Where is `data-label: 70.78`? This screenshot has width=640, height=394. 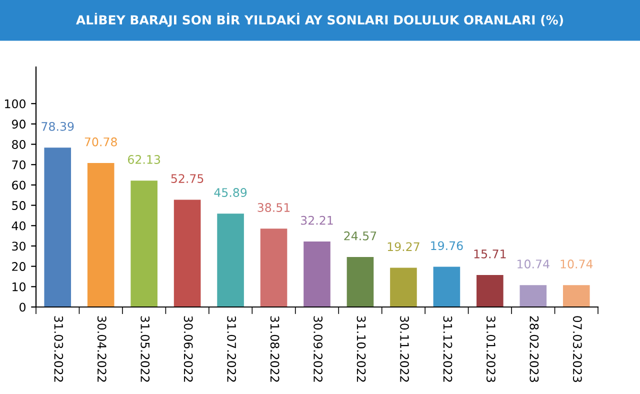
data-label: 70.78 is located at coordinates (100, 141).